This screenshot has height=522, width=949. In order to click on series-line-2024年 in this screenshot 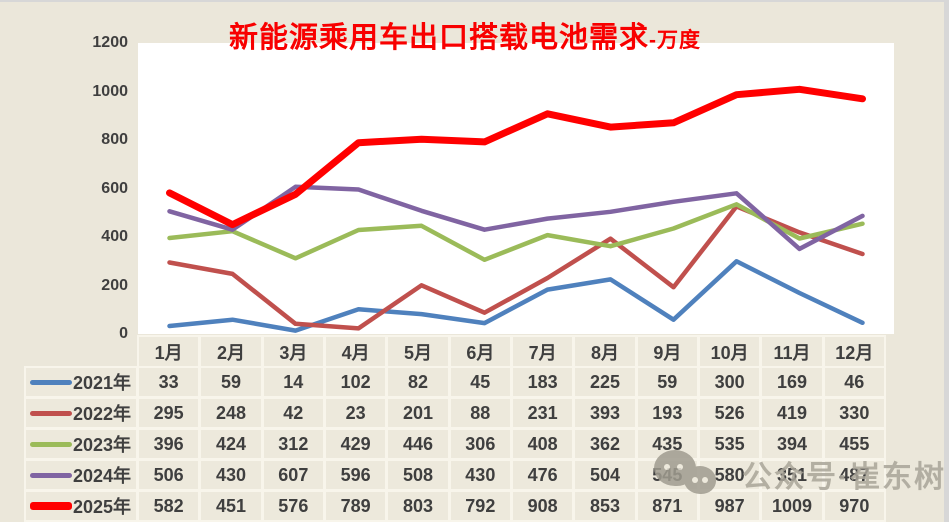, I will do `click(516, 218)`.